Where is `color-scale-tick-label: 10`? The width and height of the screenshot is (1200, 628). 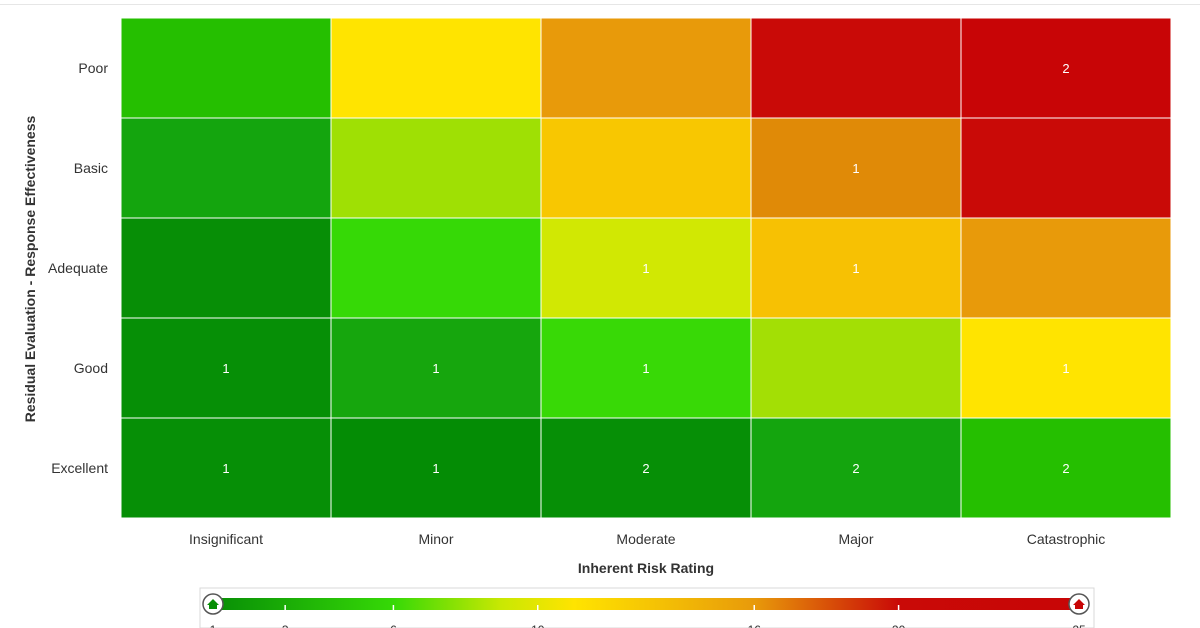 color-scale-tick-label: 10 is located at coordinates (538, 625).